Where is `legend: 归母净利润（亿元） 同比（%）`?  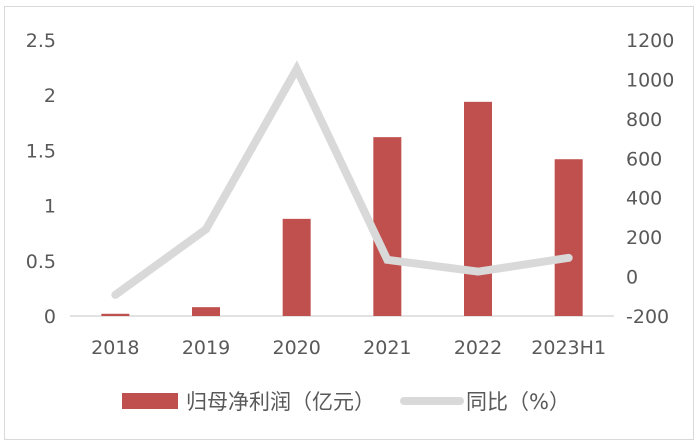
legend: 归母净利润（亿元） 同比（%） is located at coordinates (346, 402).